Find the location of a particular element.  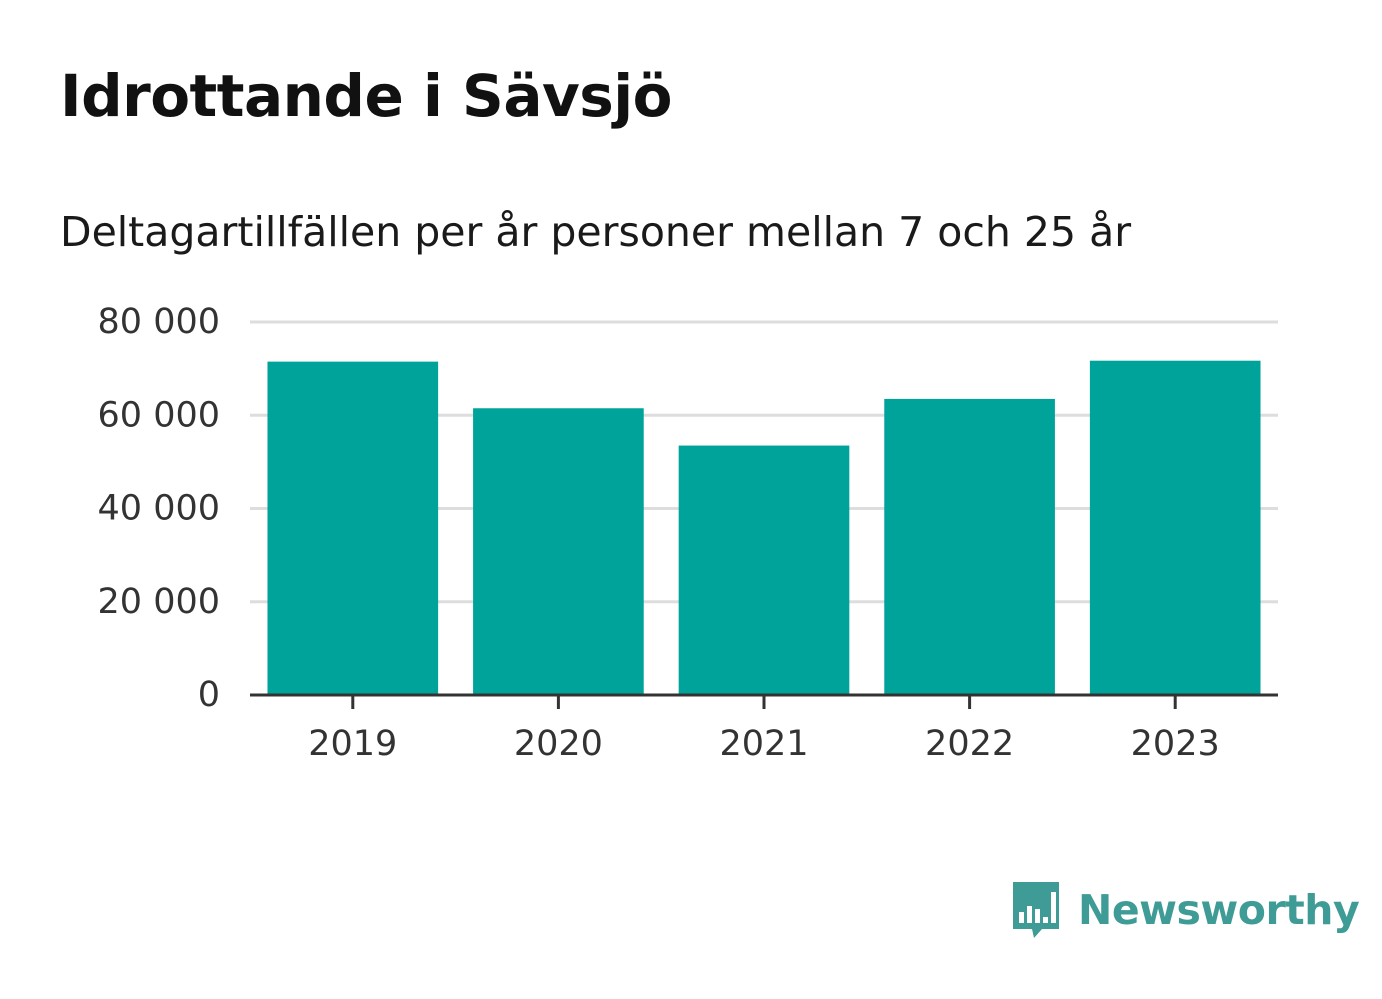

y-axis-ticks: 0 20 000 40 000 60 000 80 000 is located at coordinates (159, 508).